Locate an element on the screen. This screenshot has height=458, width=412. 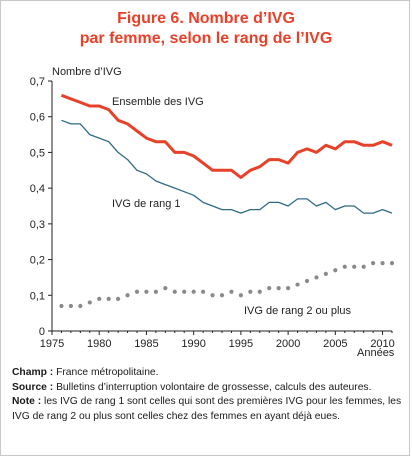
y-axis-label: Nombre d’IVG is located at coordinates (87, 72).